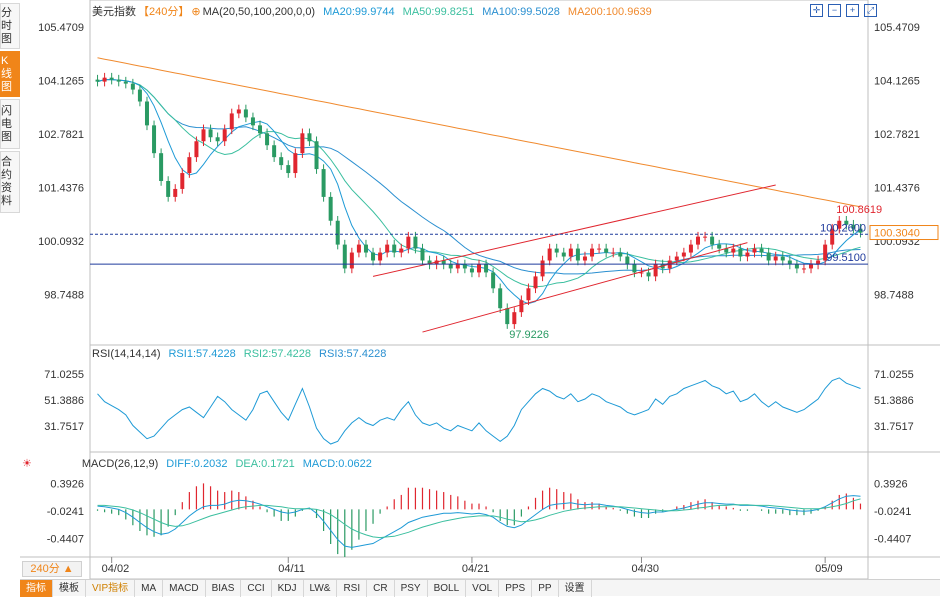  Describe the element at coordinates (321, 588) in the screenshot. I see `indicator-tab-8: LW&` at that location.